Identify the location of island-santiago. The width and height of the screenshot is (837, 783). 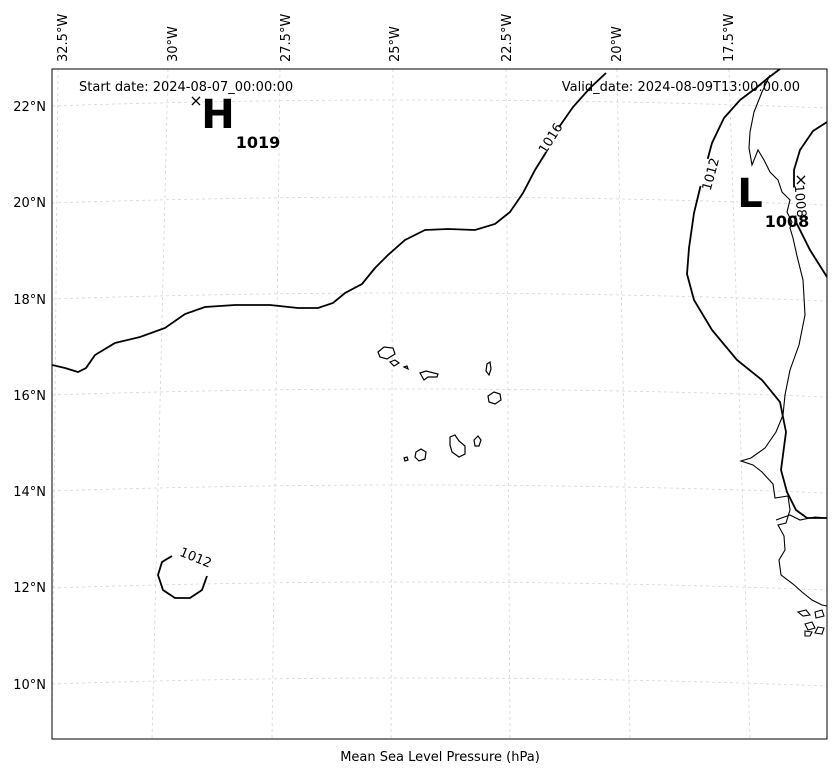
(457, 446).